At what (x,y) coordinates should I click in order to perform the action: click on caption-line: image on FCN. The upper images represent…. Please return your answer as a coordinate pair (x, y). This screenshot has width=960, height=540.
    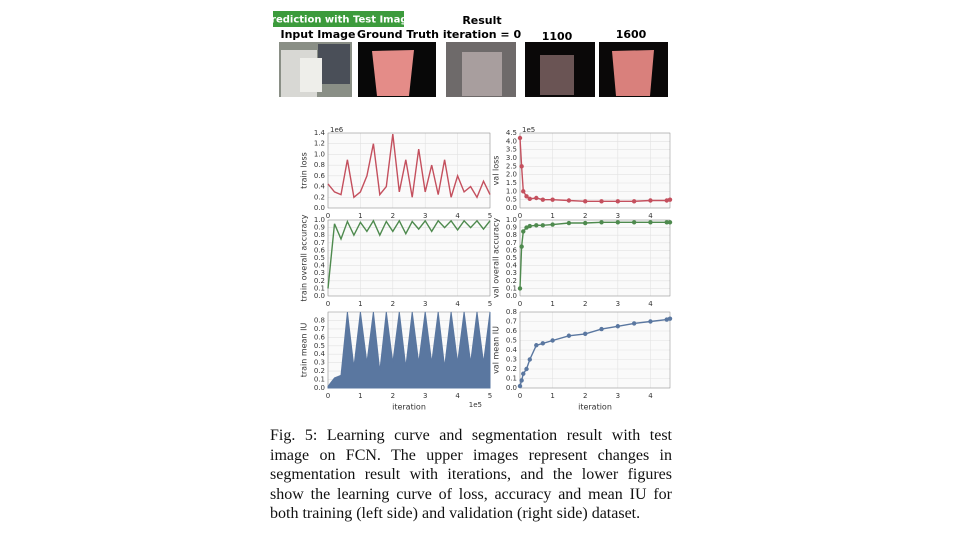
    Looking at the image, I should click on (471, 455).